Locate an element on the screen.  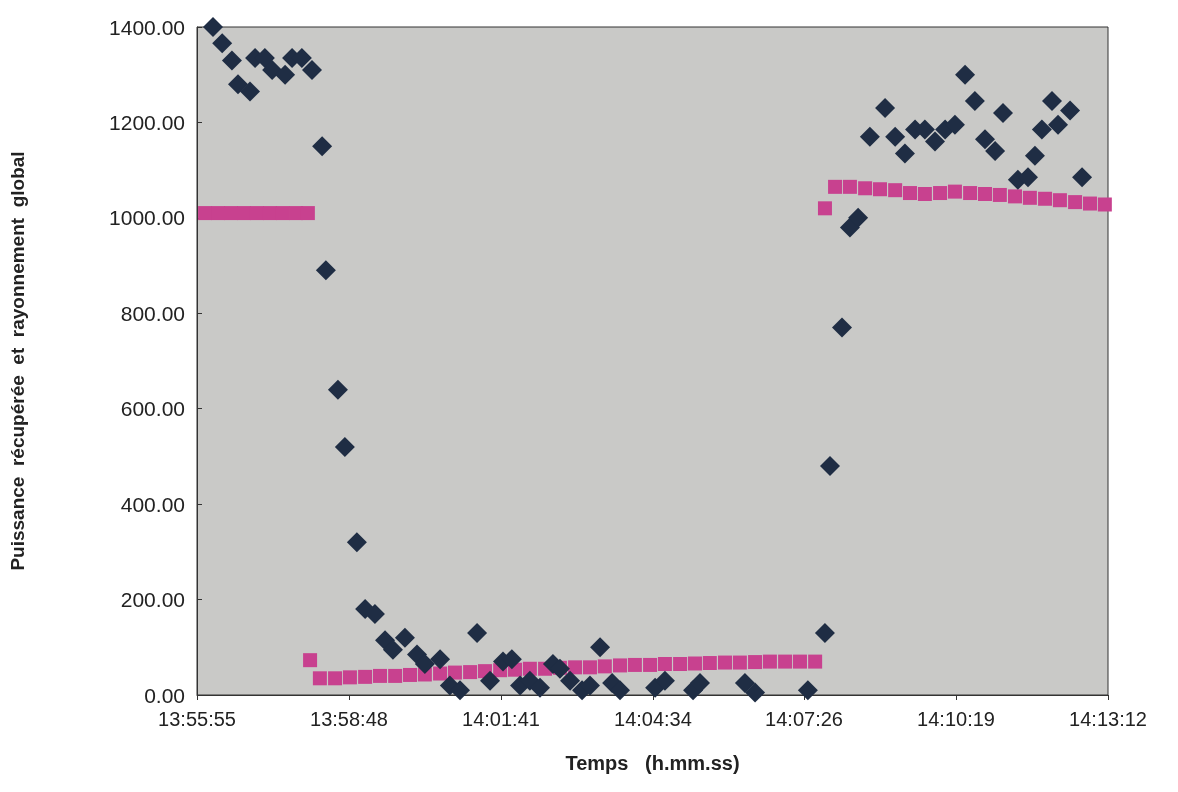
x-tick-label: 13:58:48 is located at coordinates (349, 719).